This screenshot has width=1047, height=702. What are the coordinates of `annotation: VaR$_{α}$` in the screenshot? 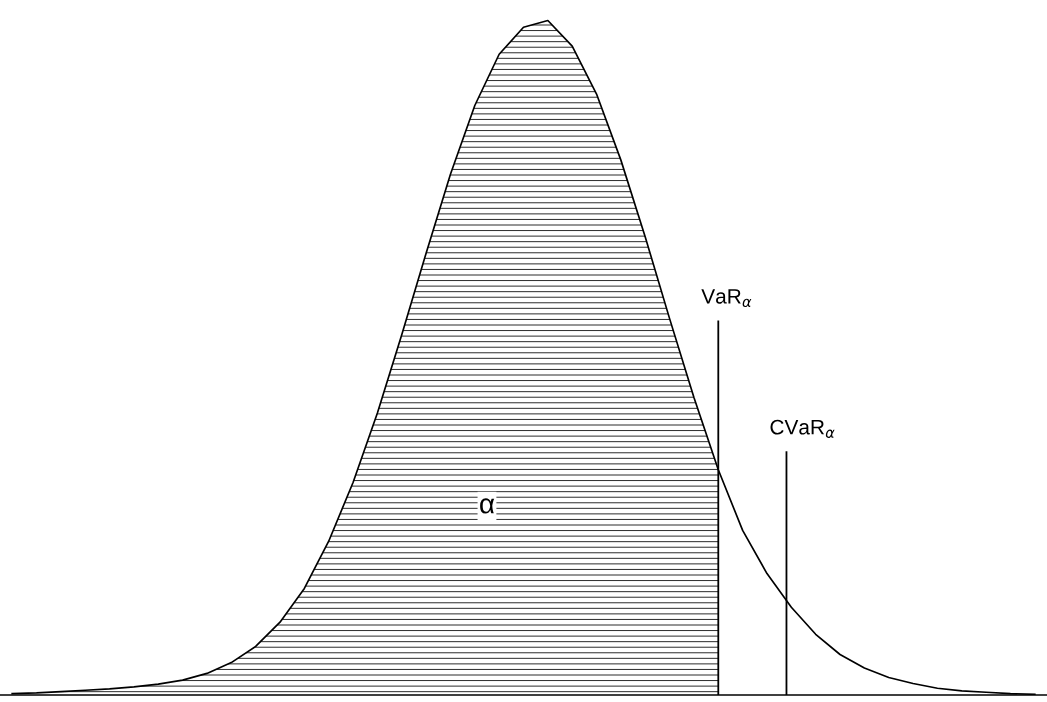 It's located at (726, 298).